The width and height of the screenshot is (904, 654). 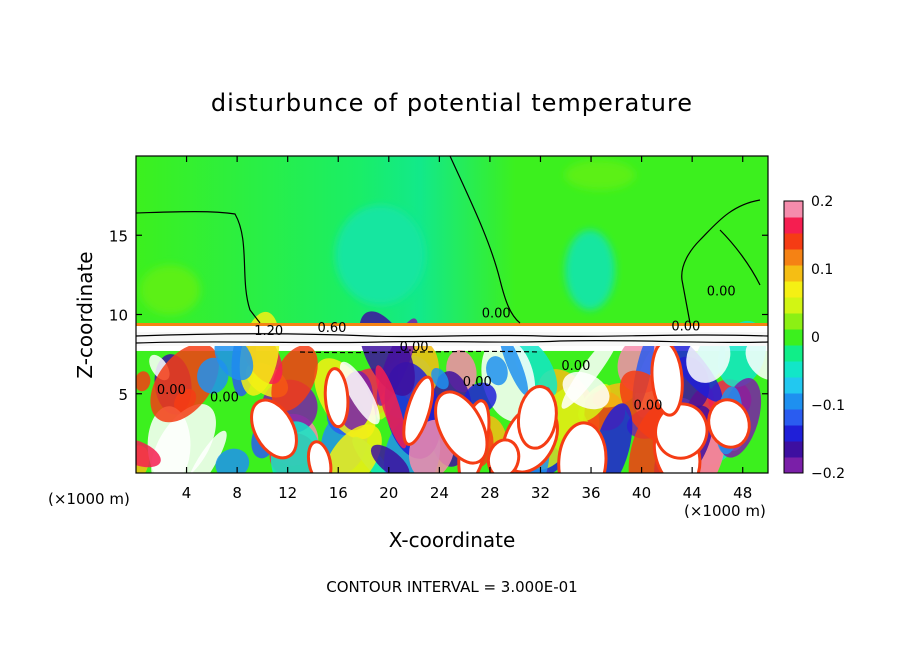 I want to click on contour-label: 0.60, so click(x=331, y=328).